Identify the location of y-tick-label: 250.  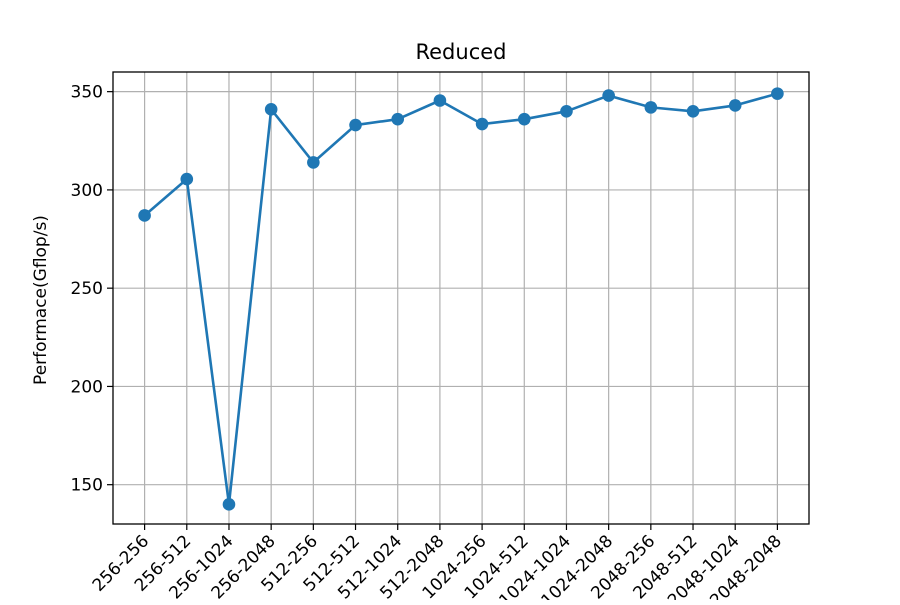
(87, 289).